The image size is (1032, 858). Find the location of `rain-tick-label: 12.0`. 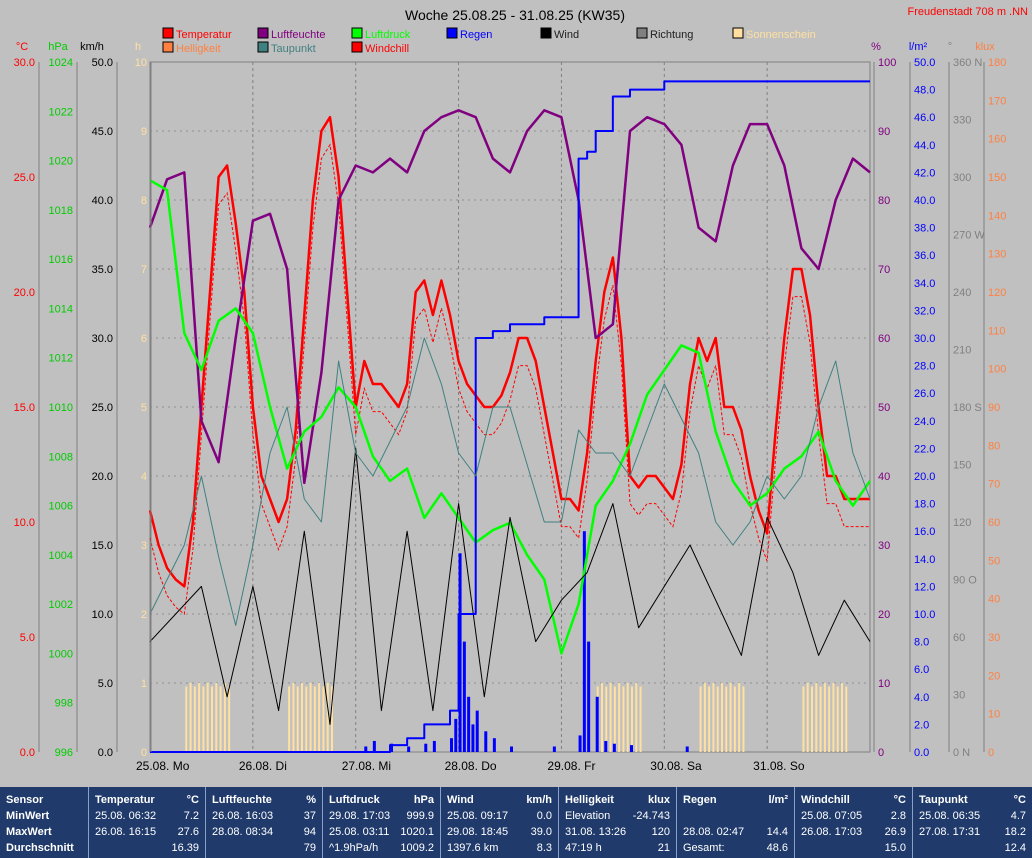

rain-tick-label: 12.0 is located at coordinates (924, 587).